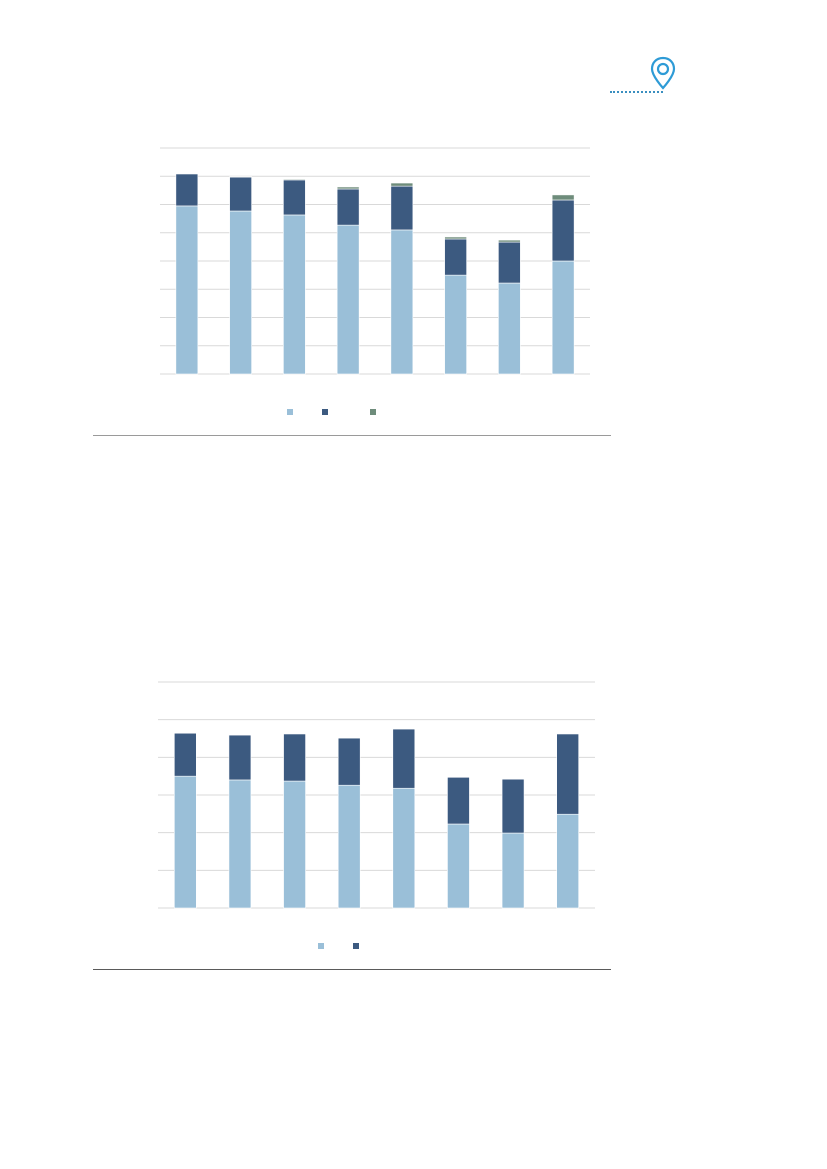 This screenshot has height=1169, width=827. What do you see at coordinates (663, 73) in the screenshot?
I see `map-pin-icon` at bounding box center [663, 73].